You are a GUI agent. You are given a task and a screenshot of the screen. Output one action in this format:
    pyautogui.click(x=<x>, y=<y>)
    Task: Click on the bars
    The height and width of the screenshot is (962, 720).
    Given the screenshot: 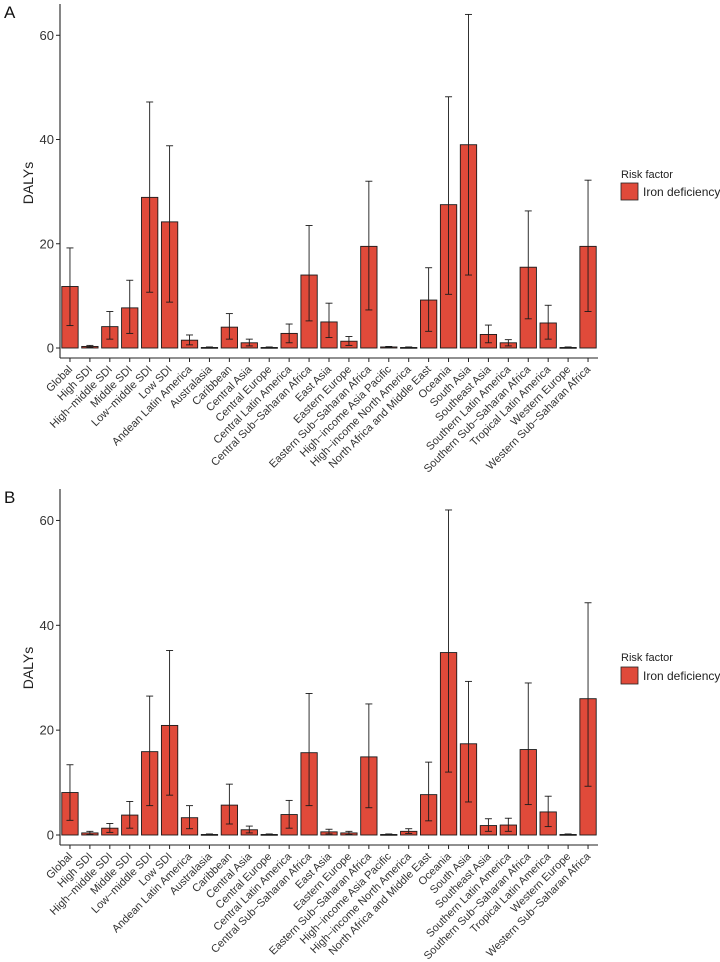 What is the action you would take?
    pyautogui.click(x=329, y=744)
    